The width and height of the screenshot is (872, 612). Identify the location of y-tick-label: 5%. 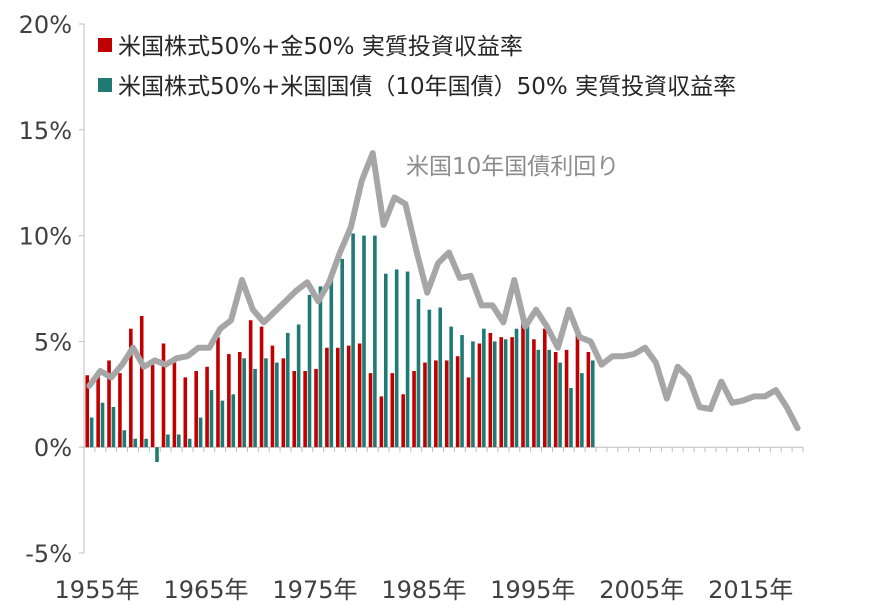
(53, 342).